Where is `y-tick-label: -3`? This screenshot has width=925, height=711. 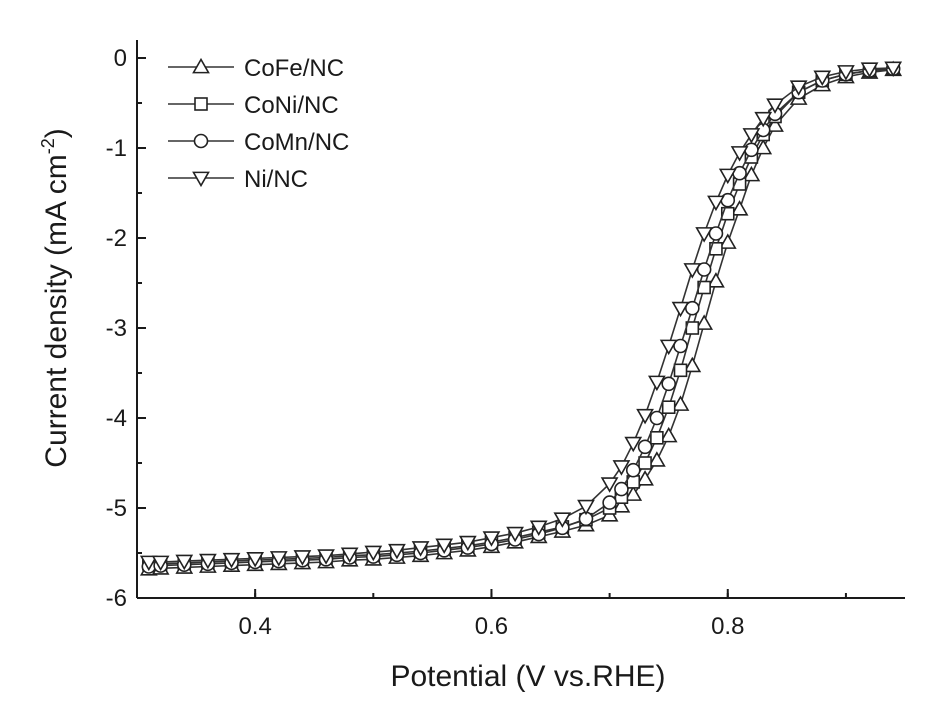
y-tick-label: -3 is located at coordinates (116, 328).